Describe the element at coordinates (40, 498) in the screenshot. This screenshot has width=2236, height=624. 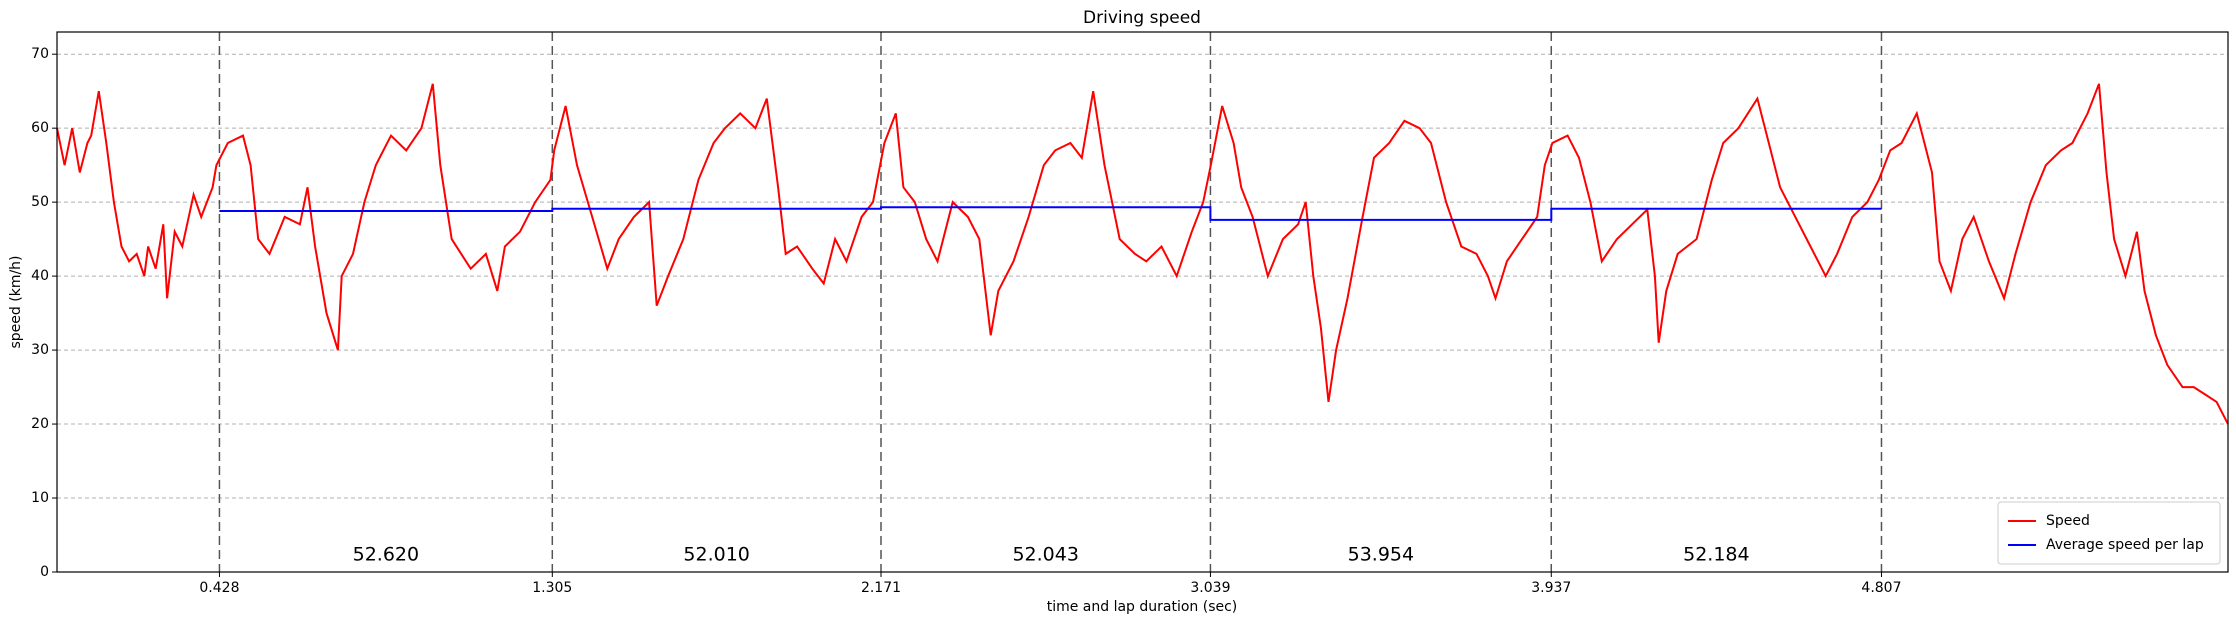
I see `y-tick-label: 10` at that location.